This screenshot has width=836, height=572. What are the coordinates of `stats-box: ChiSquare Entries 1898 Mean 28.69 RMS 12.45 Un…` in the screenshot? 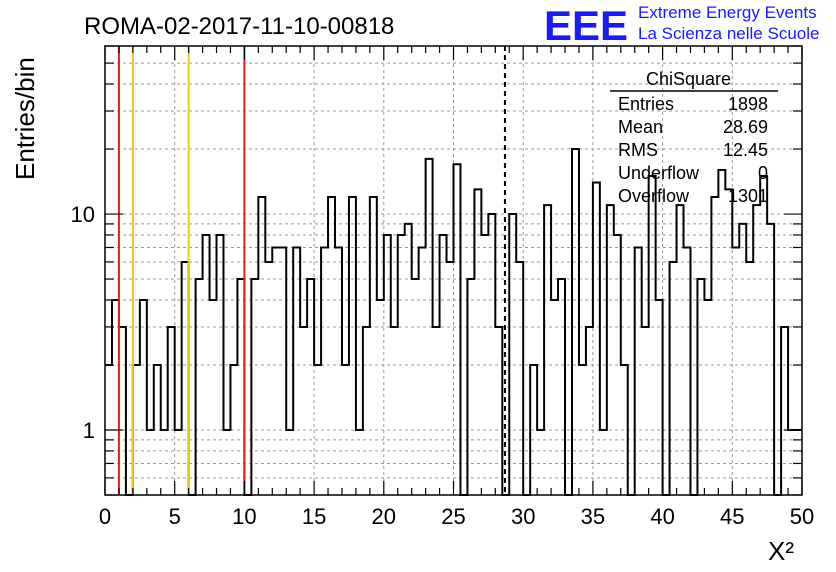 It's located at (694, 137).